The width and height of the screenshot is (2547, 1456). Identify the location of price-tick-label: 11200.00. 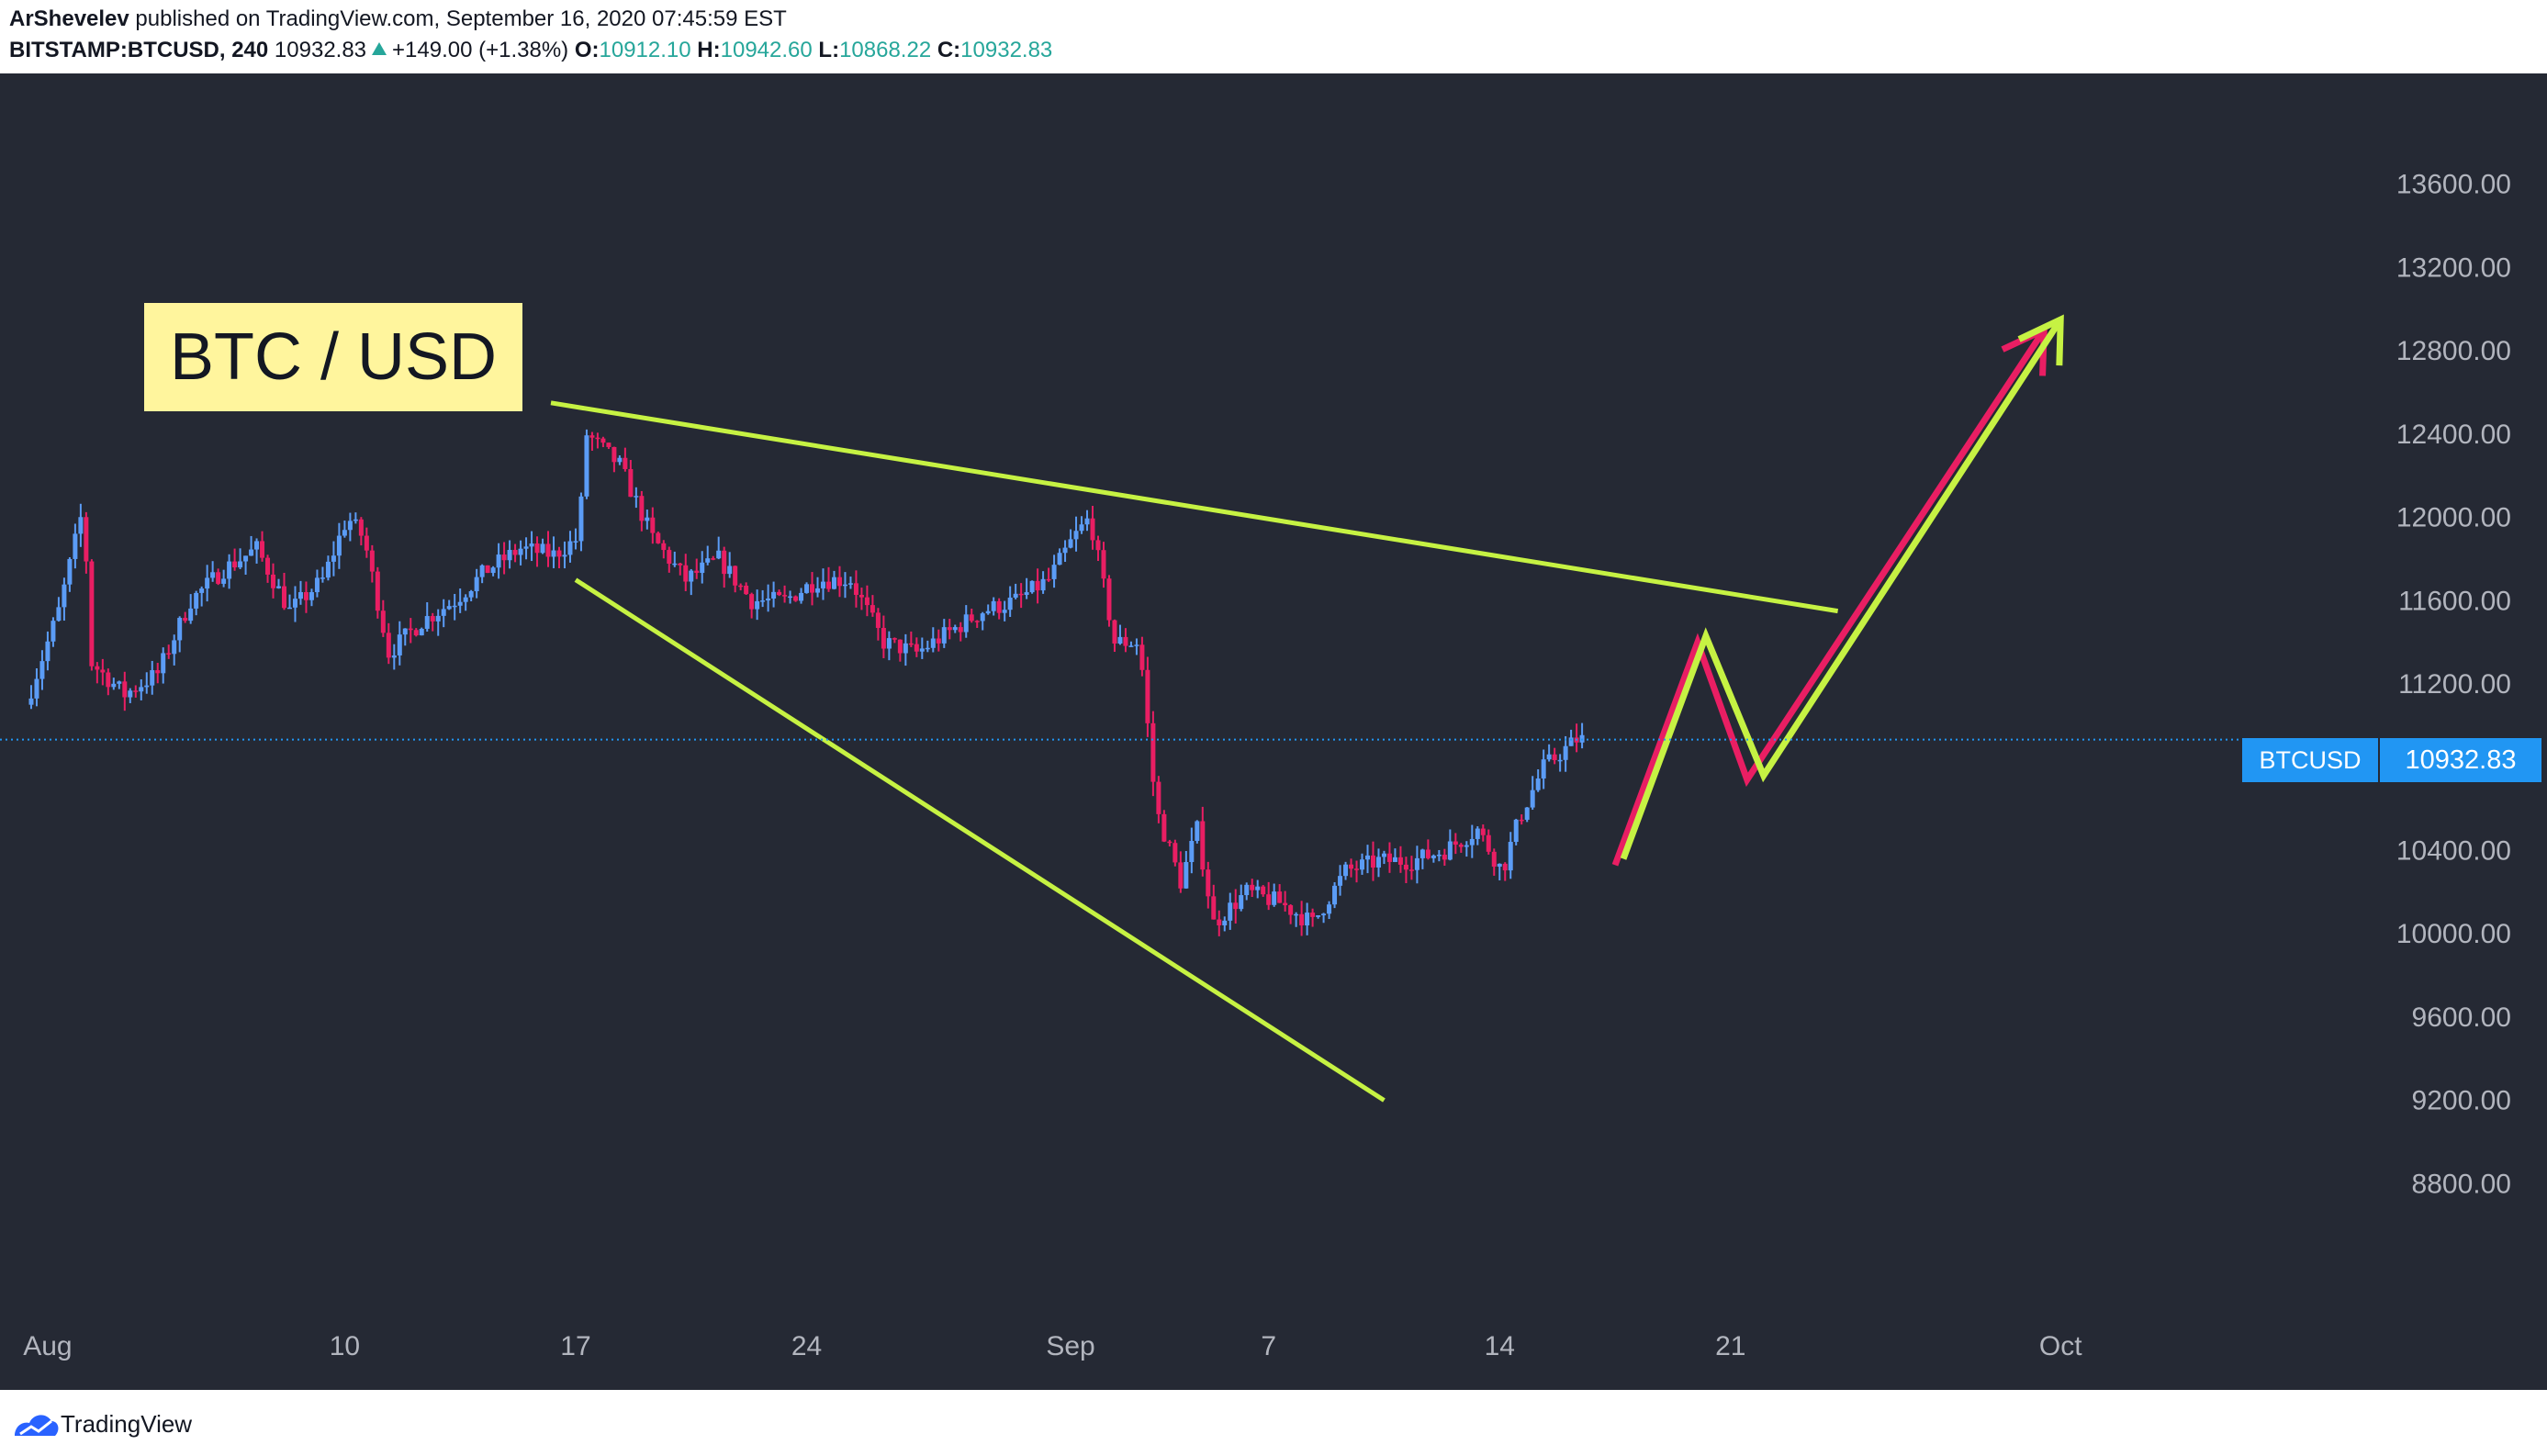
(2454, 684).